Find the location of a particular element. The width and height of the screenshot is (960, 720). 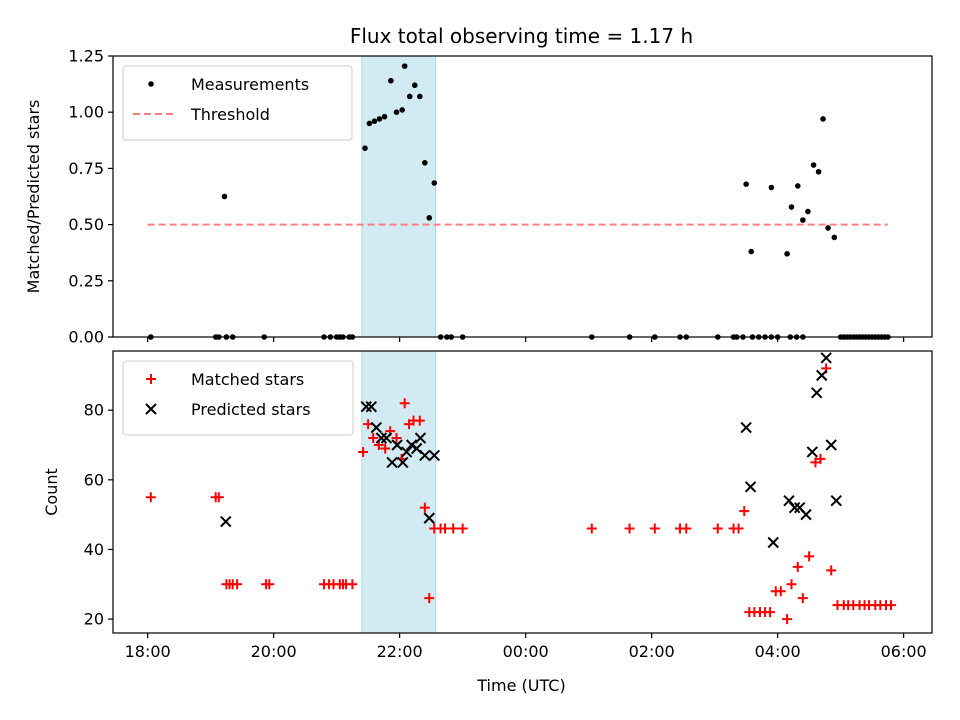

ratio-ytick-label-5: 1.25 is located at coordinates (86, 56).